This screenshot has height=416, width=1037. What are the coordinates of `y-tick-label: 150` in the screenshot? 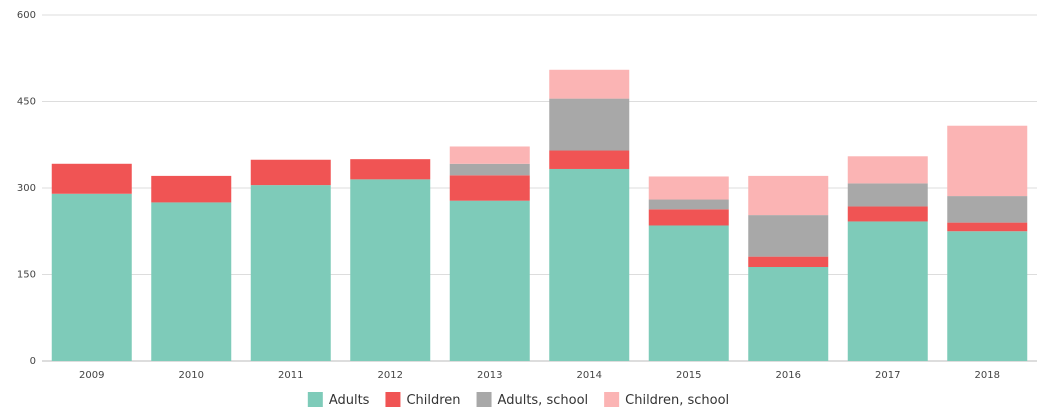 It's located at (26, 275).